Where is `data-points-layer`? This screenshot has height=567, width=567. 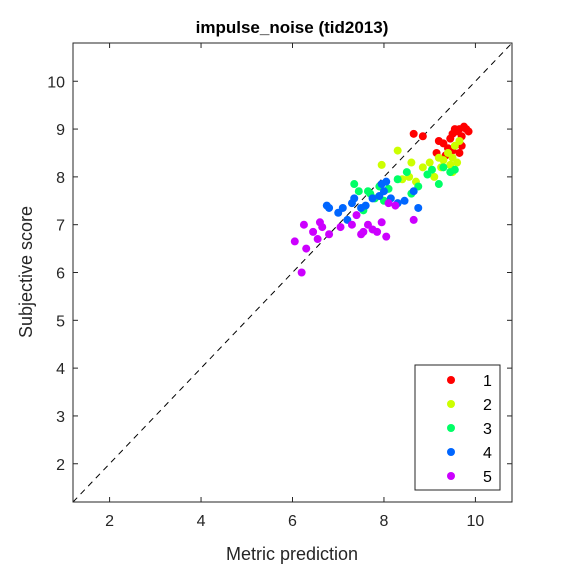
data-points-layer is located at coordinates (381, 199).